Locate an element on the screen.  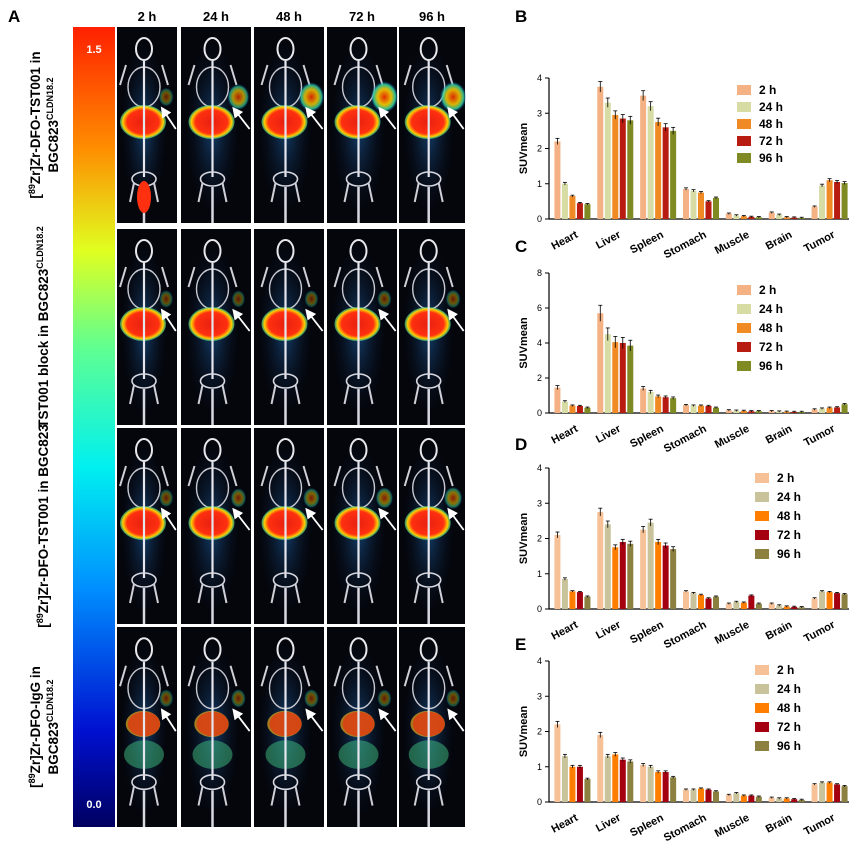
row-label-line1: [89Zr]Zr-DFO-IgG in is located at coordinates (35, 727).